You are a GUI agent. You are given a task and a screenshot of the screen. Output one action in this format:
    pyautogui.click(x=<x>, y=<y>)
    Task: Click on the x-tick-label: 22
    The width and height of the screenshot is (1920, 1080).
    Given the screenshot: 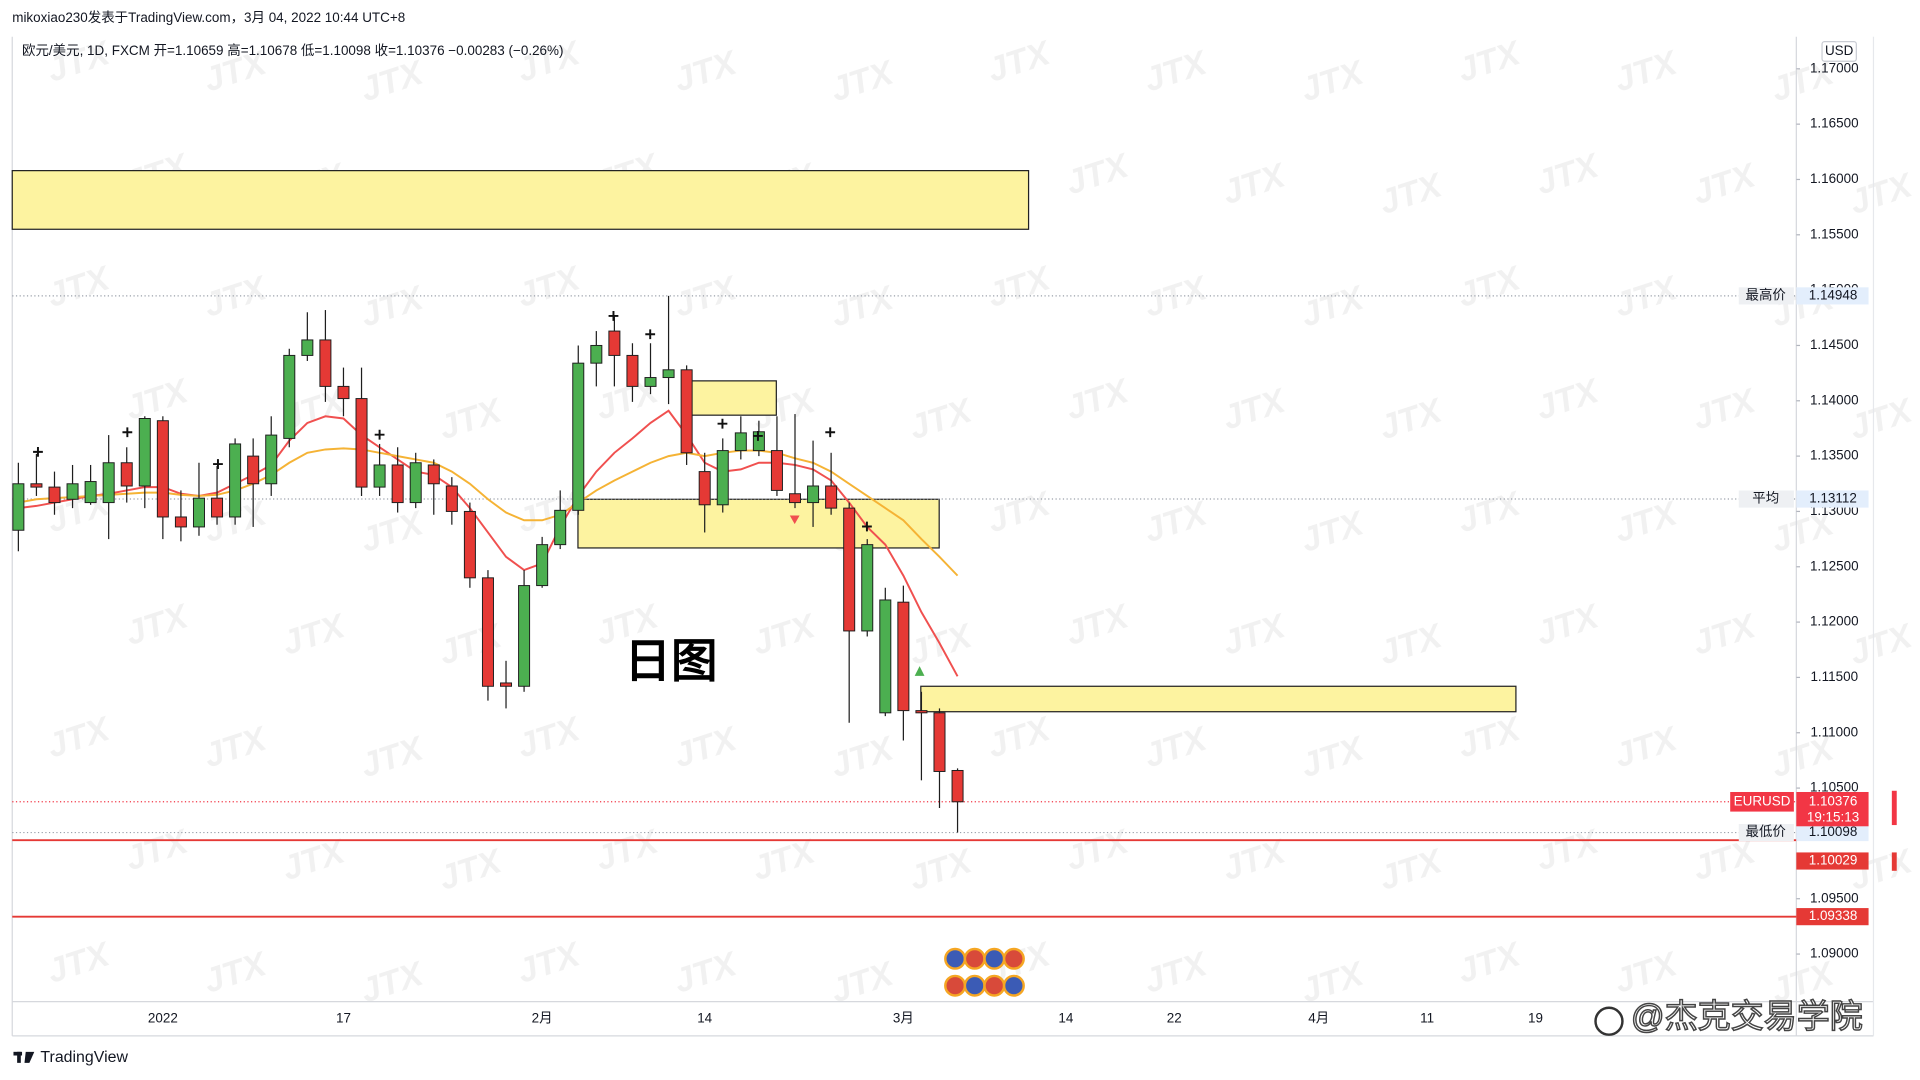 What is the action you would take?
    pyautogui.click(x=1174, y=1017)
    